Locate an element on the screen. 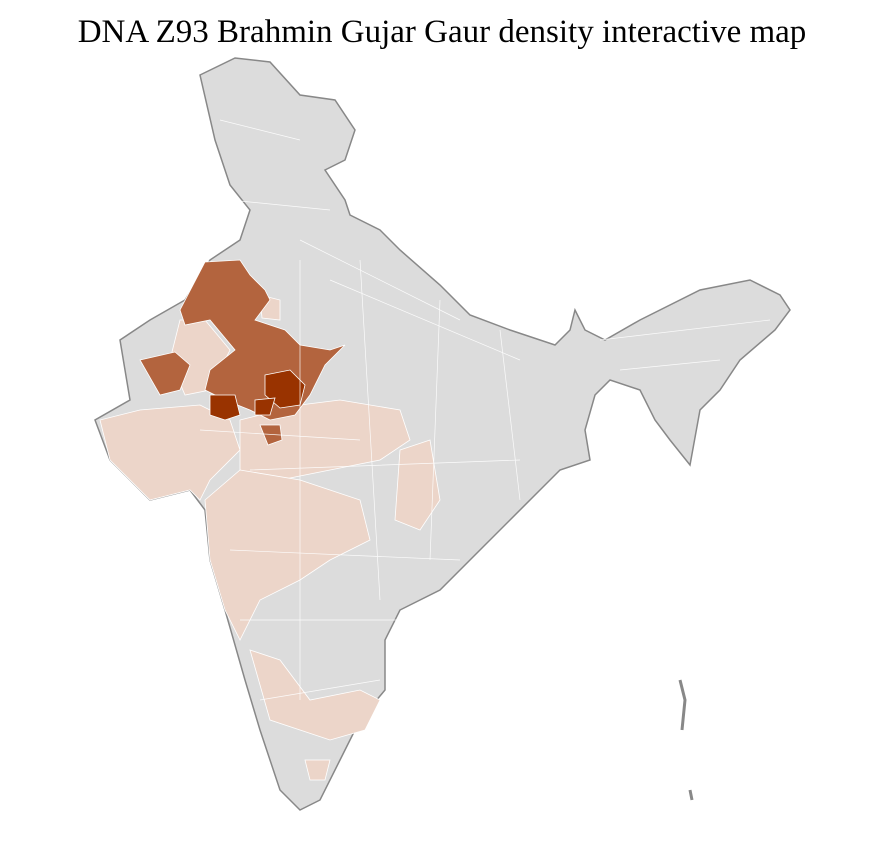 This screenshot has width=884, height=841. district-low-chhattisgarh is located at coordinates (417, 485).